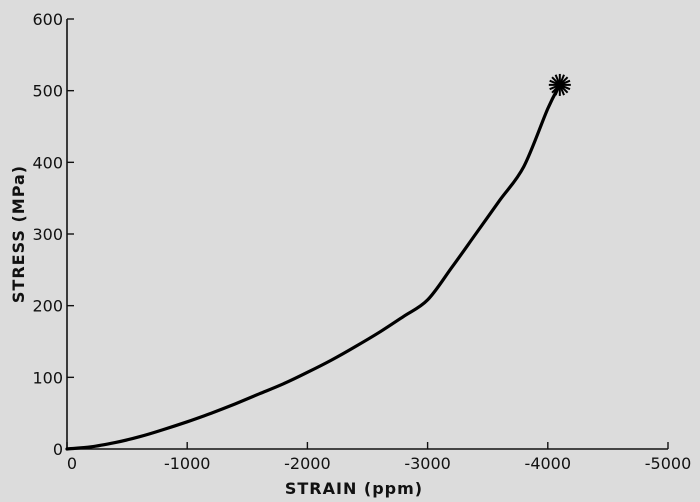  Describe the element at coordinates (47, 306) in the screenshot. I see `y-tick-label: 200` at that location.